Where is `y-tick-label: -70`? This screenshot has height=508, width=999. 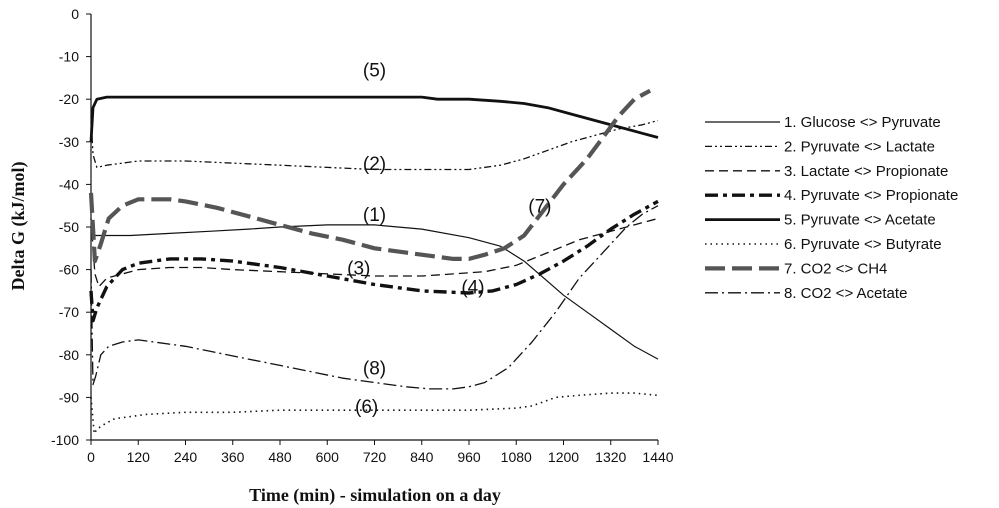
y-tick-label: -70 is located at coordinates (69, 312).